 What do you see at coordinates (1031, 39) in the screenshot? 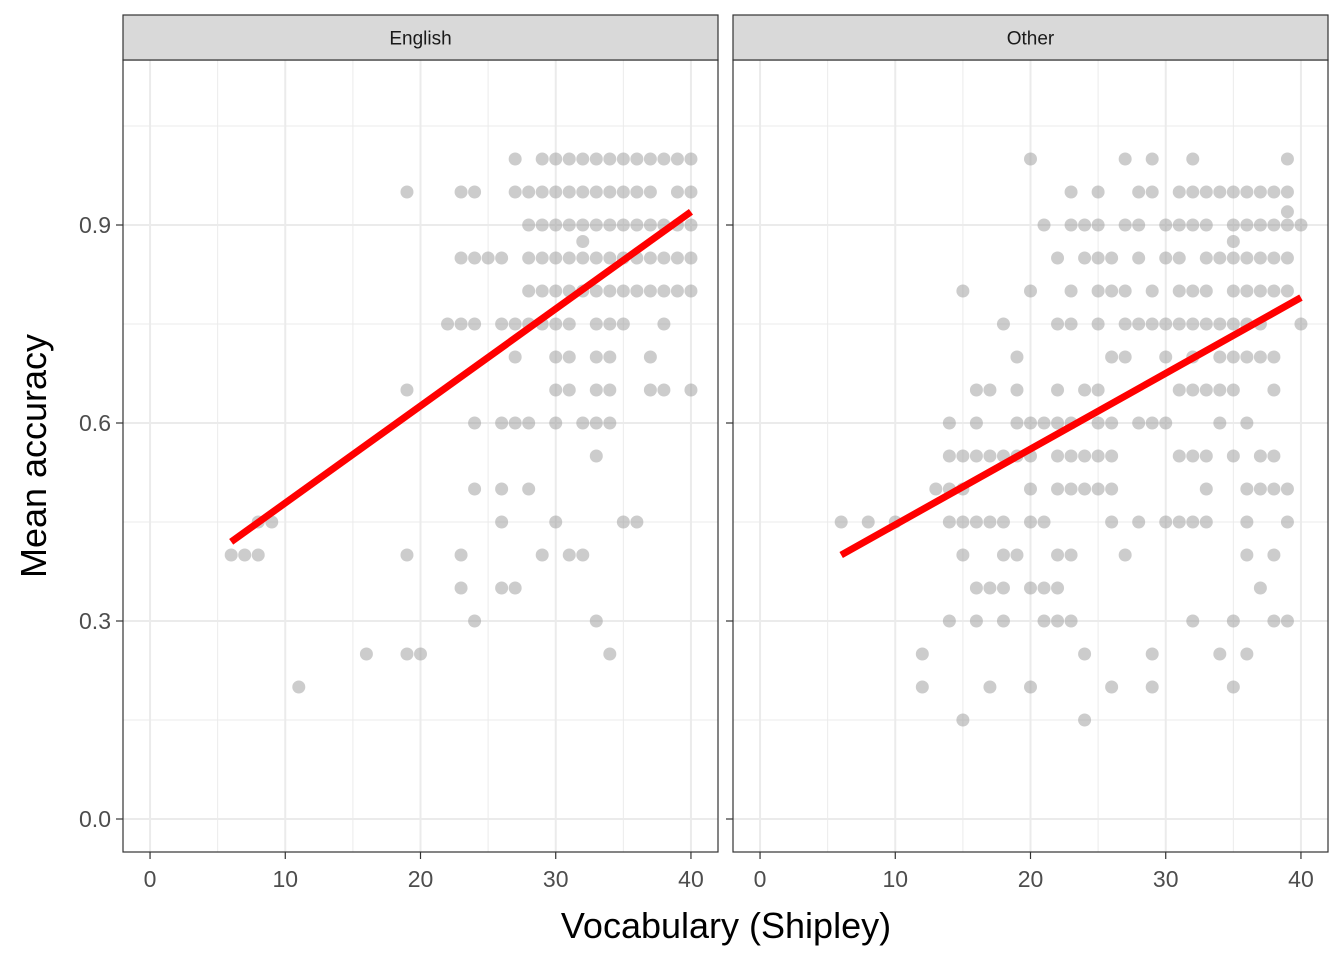
I see `strip-label: Other` at bounding box center [1031, 39].